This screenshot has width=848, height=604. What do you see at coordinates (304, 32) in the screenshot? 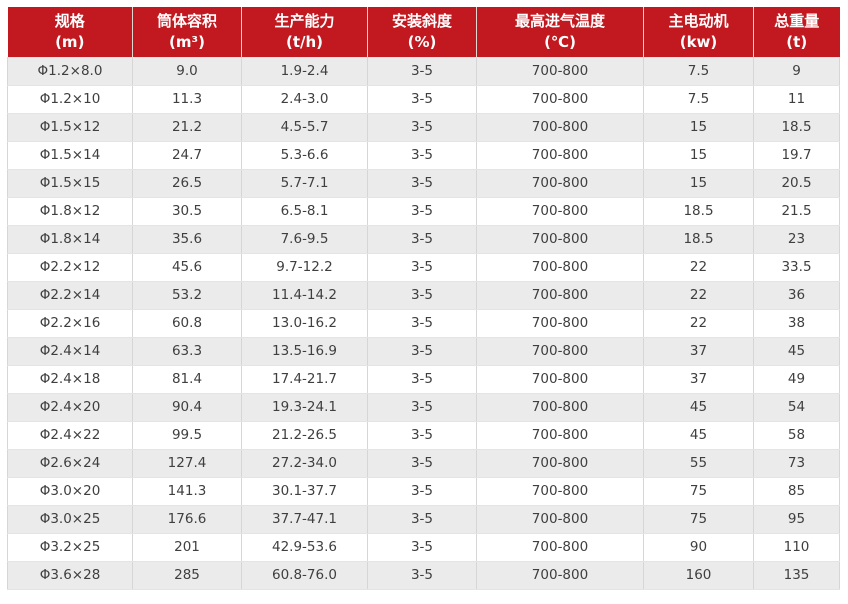
I see `column-header-3: 生产能力 (t/h)` at bounding box center [304, 32].